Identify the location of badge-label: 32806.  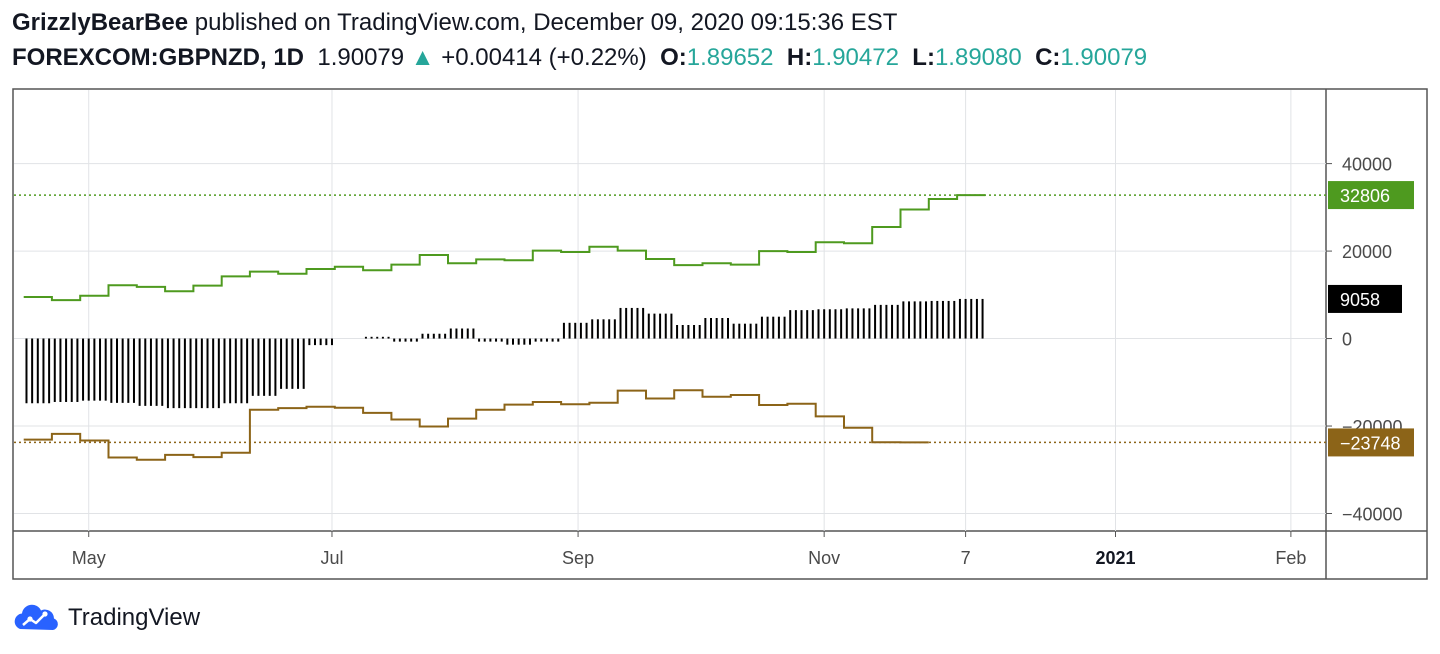
(1365, 196).